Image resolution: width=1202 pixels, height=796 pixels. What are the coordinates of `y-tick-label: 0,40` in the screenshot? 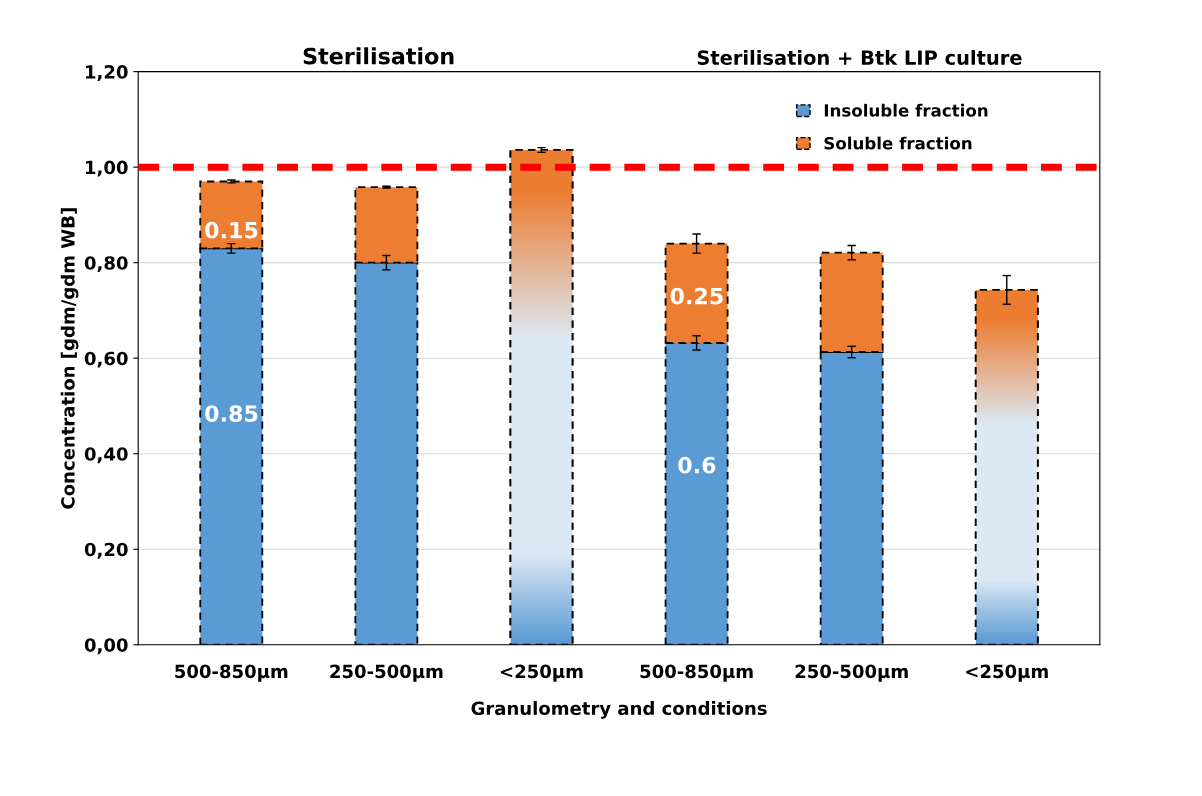 It's located at (106, 455).